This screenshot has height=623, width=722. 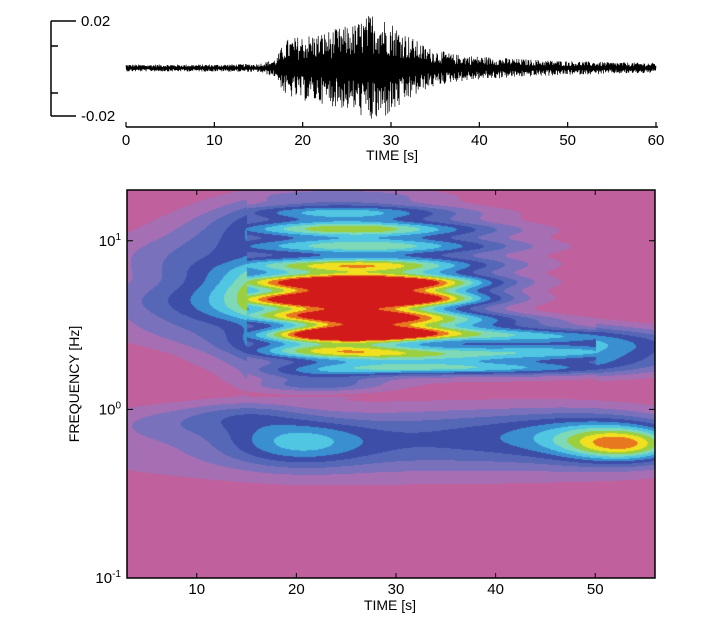 What do you see at coordinates (392, 155) in the screenshot?
I see `seismogram-x-axis-title: TIME [s]` at bounding box center [392, 155].